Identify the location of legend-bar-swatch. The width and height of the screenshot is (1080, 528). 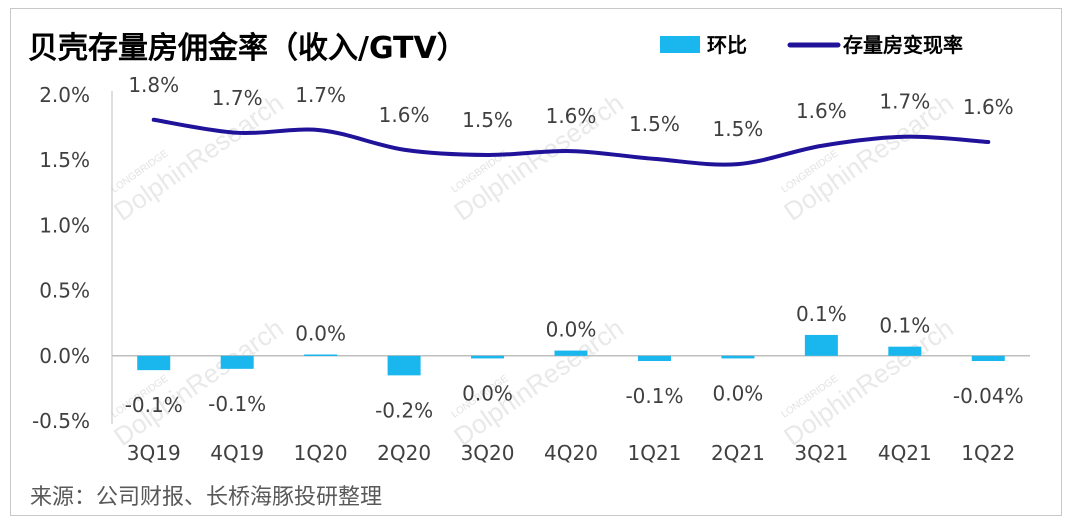
(680, 44).